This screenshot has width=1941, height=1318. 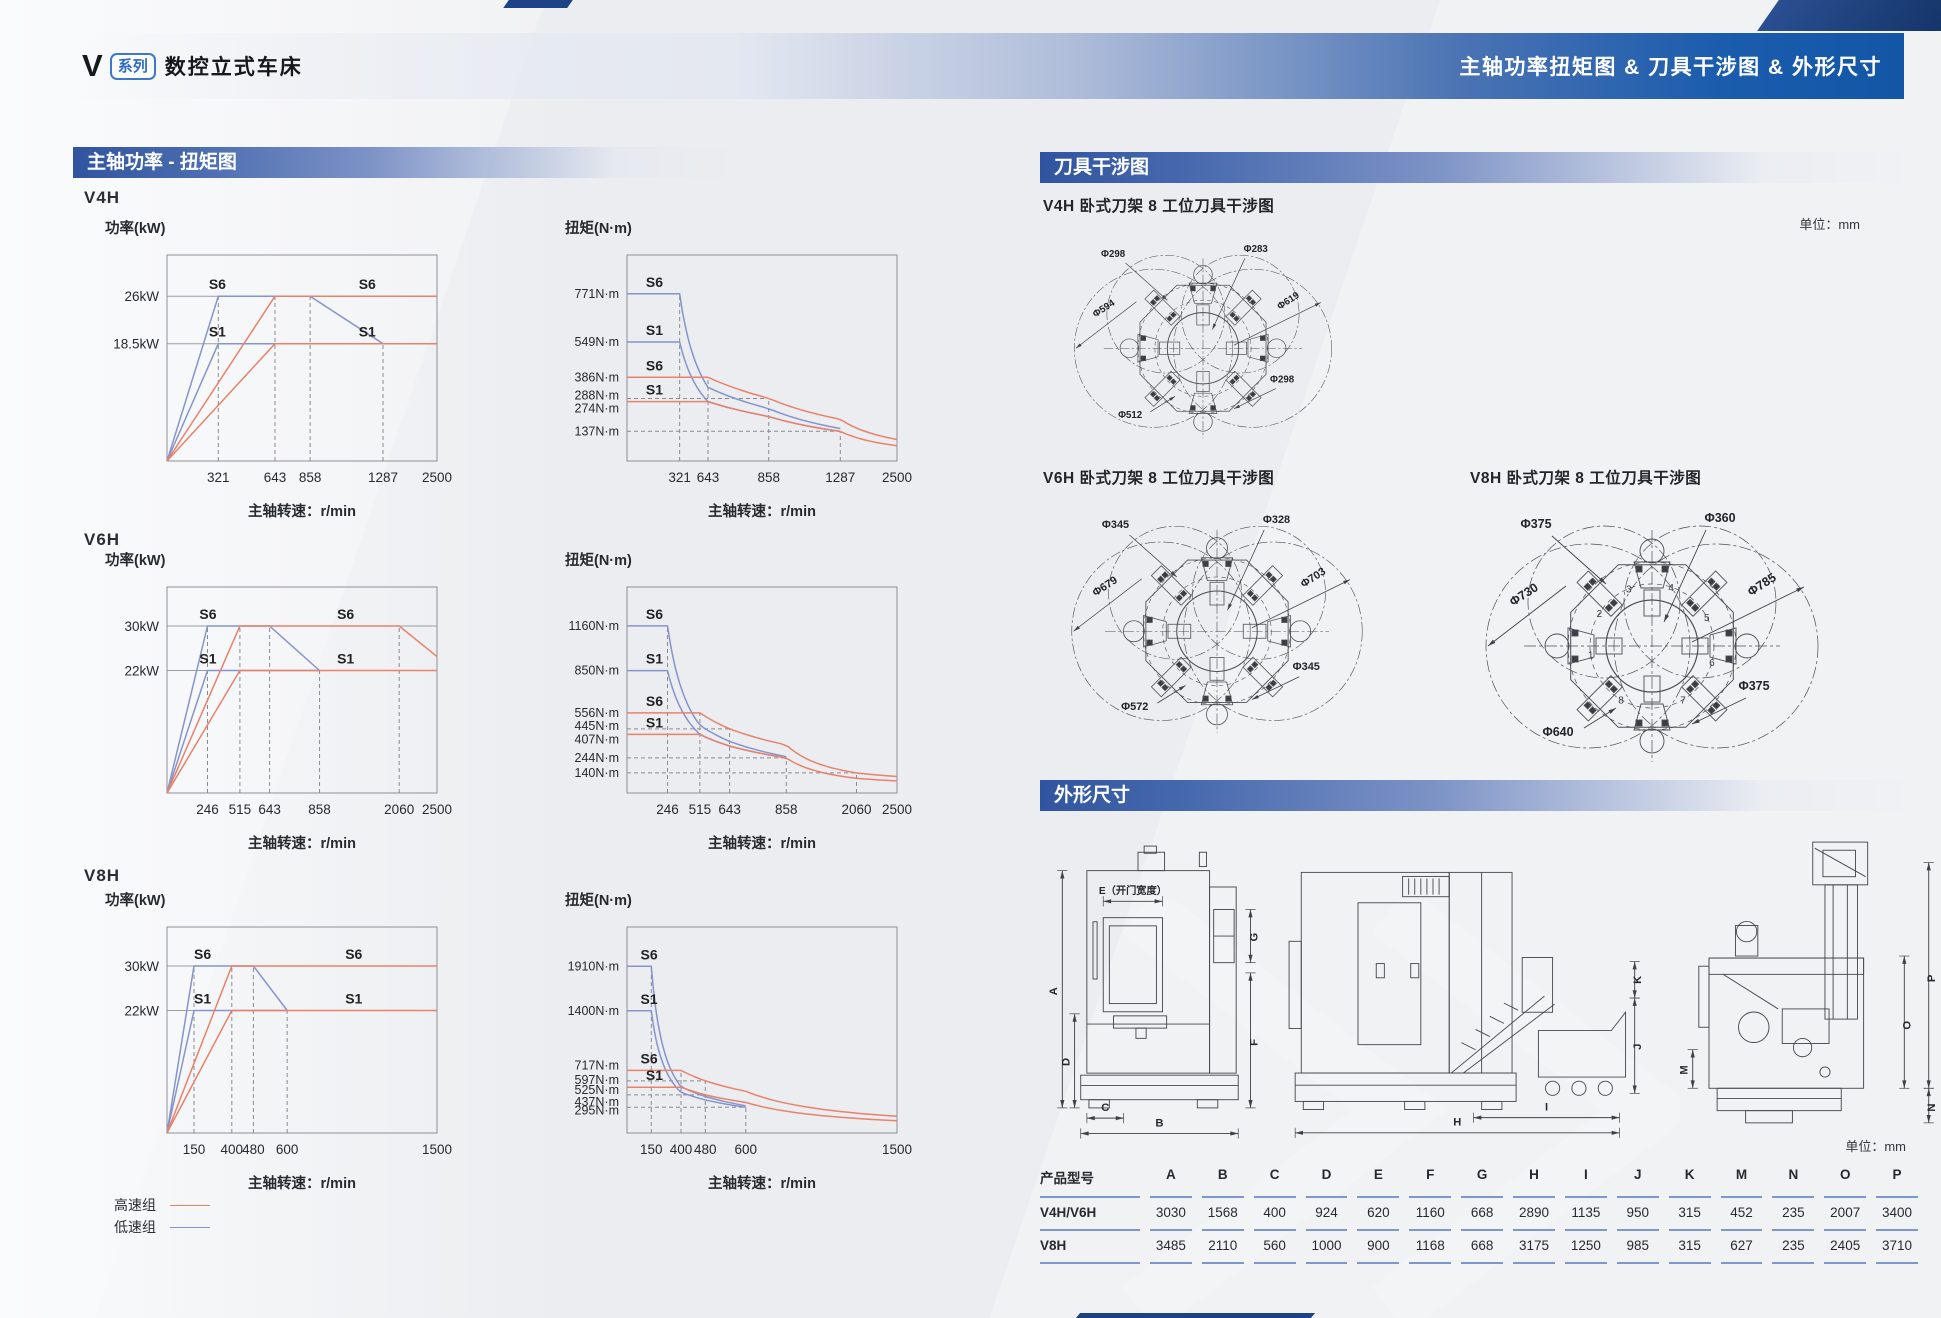 What do you see at coordinates (1585, 1247) in the screenshot?
I see `table-cell: 1250` at bounding box center [1585, 1247].